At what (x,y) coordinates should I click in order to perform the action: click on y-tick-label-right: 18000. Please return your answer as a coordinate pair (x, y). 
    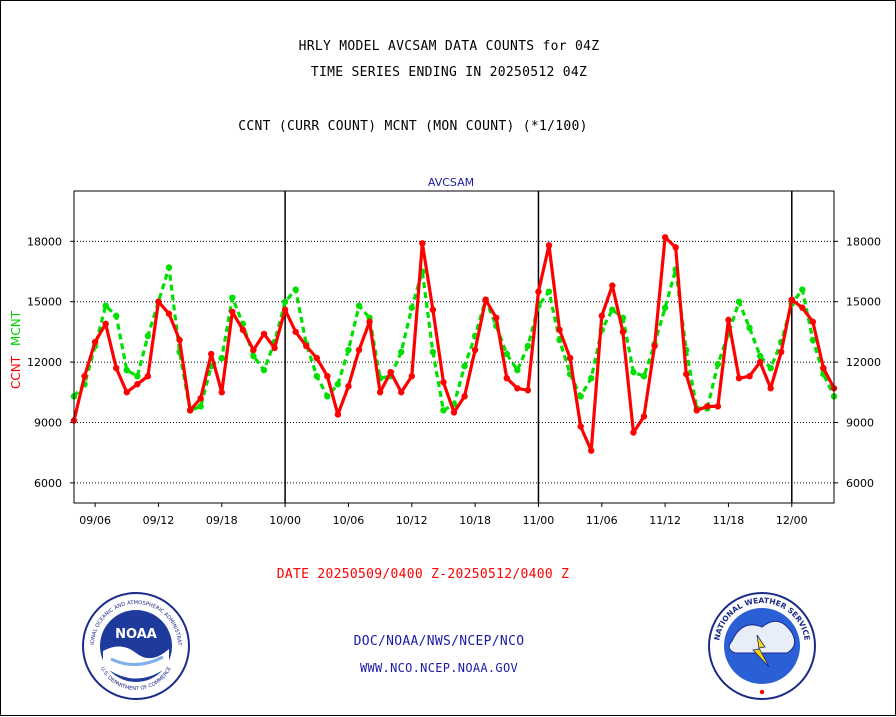
    Looking at the image, I should click on (863, 241).